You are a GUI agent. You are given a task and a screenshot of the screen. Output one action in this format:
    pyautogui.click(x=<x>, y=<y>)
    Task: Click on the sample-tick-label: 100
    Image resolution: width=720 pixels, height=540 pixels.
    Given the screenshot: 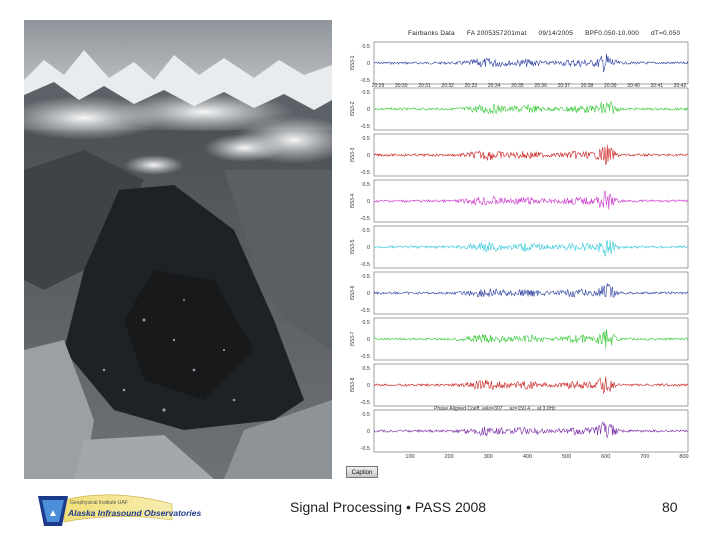 What is the action you would take?
    pyautogui.click(x=409, y=457)
    